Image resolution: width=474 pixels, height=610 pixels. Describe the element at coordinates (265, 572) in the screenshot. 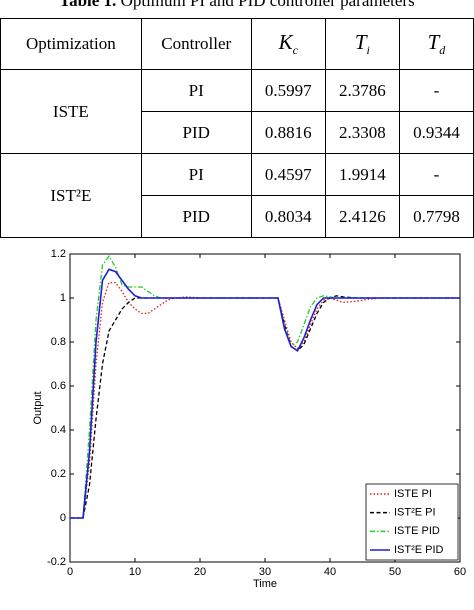

I see `x-tick-label: 30` at that location.